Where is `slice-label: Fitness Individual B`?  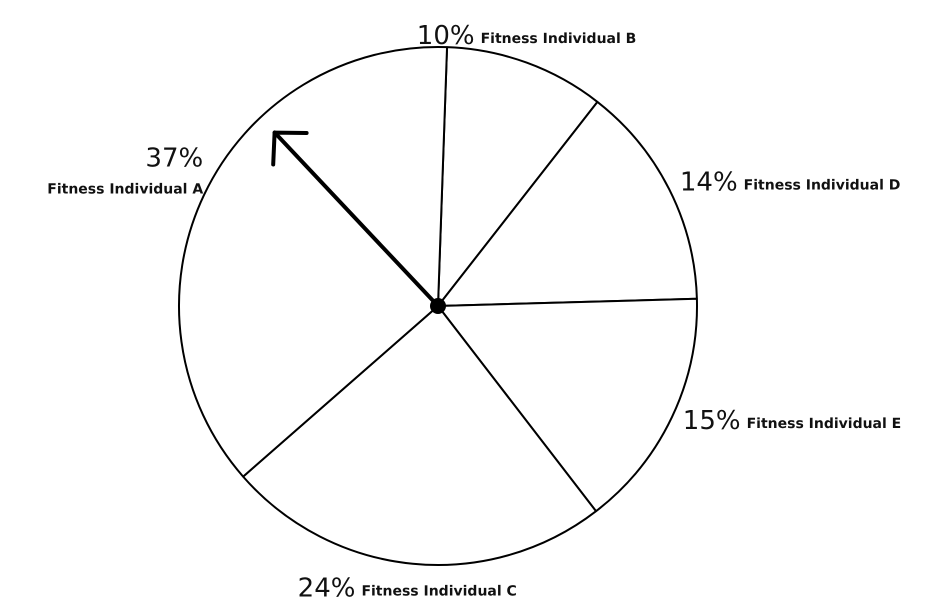 slice-label: Fitness Individual B is located at coordinates (558, 38).